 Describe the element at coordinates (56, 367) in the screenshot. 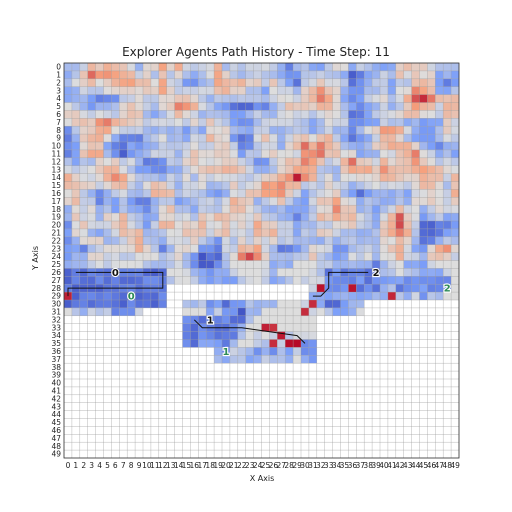

I see `y-tick-label: 38` at that location.